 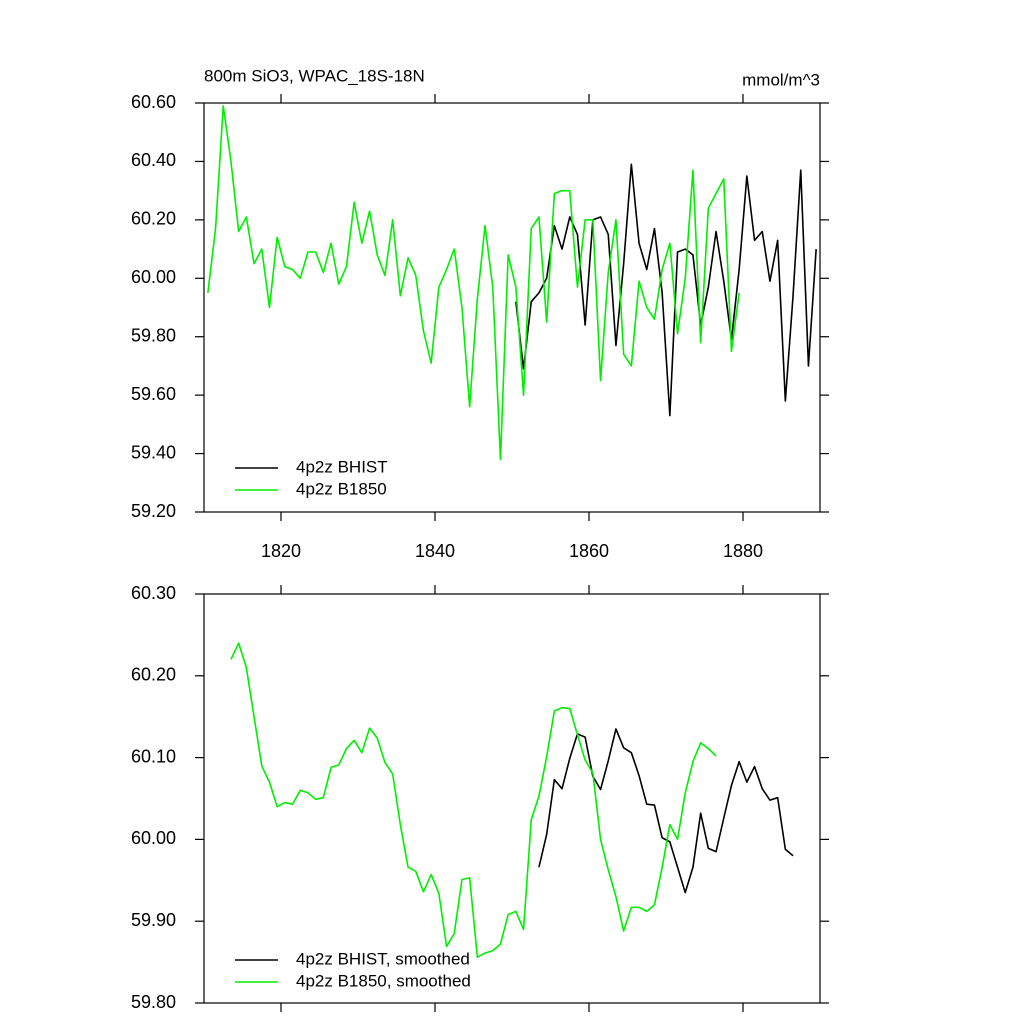 I want to click on y-tick-label: 60.40, so click(x=153, y=160).